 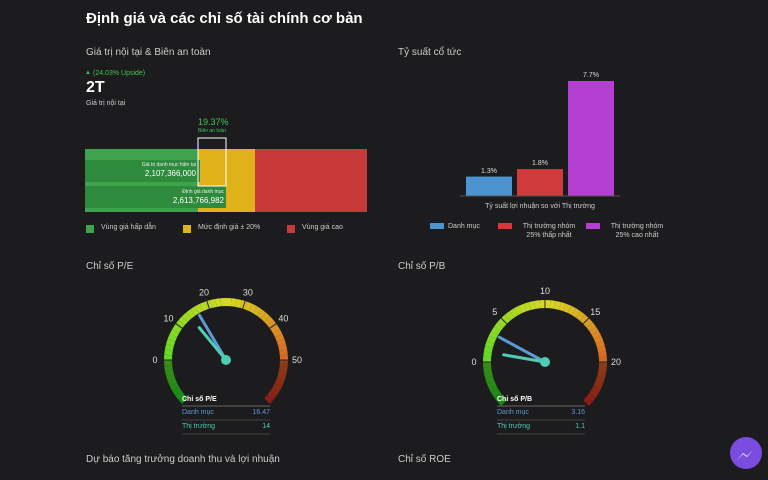 I want to click on gauge-tick-label: 20, so click(x=204, y=292).